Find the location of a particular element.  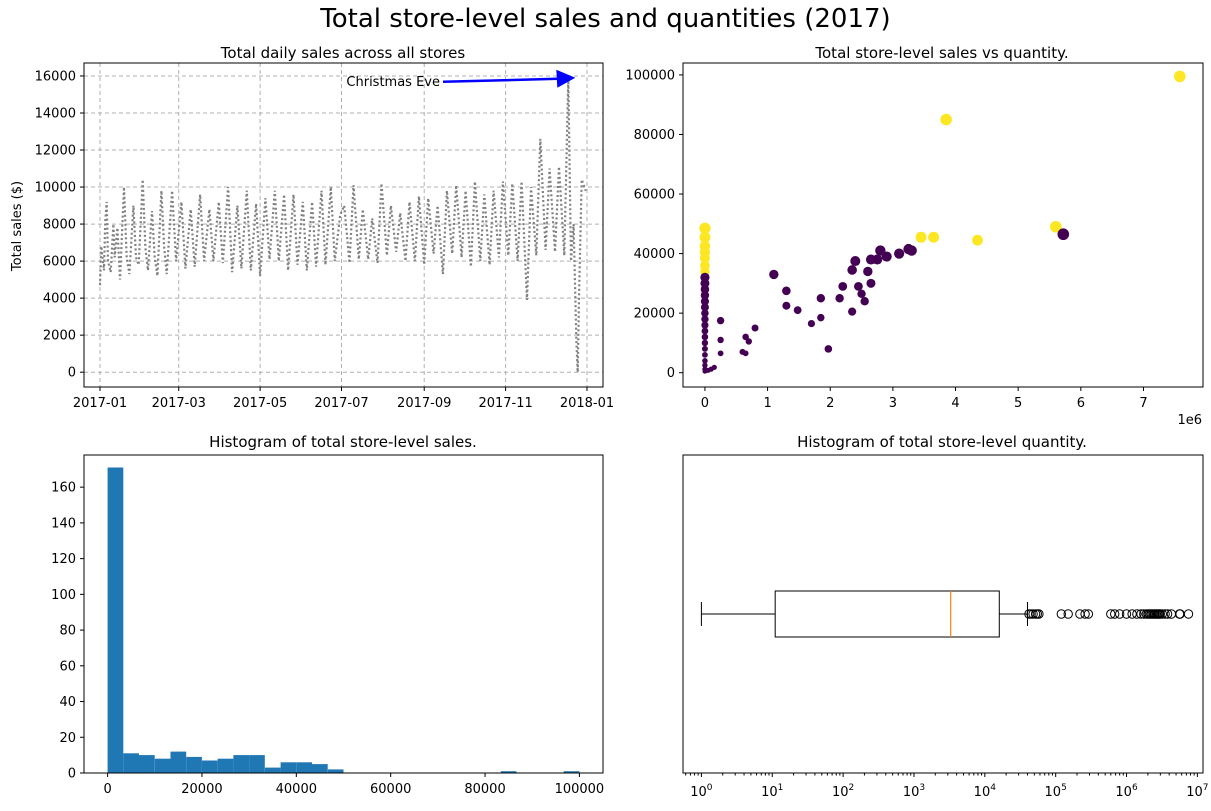

sales-histogram-x-tick-label: 20000 is located at coordinates (201, 789).